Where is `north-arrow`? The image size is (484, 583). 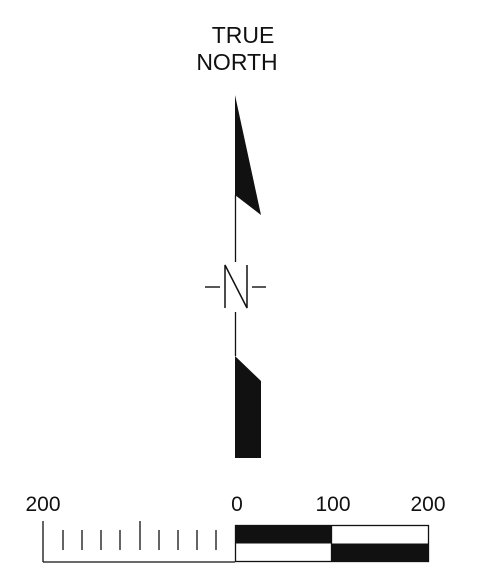 north-arrow is located at coordinates (247, 276).